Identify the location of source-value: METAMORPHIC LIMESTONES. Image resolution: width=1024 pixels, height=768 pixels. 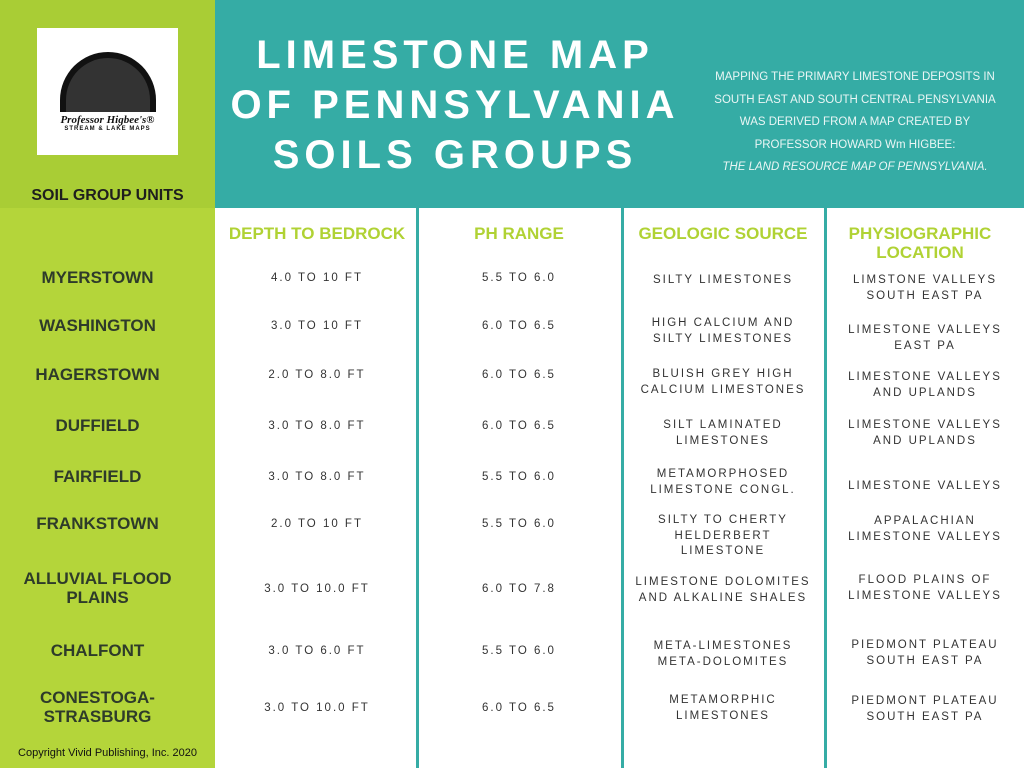
(723, 708).